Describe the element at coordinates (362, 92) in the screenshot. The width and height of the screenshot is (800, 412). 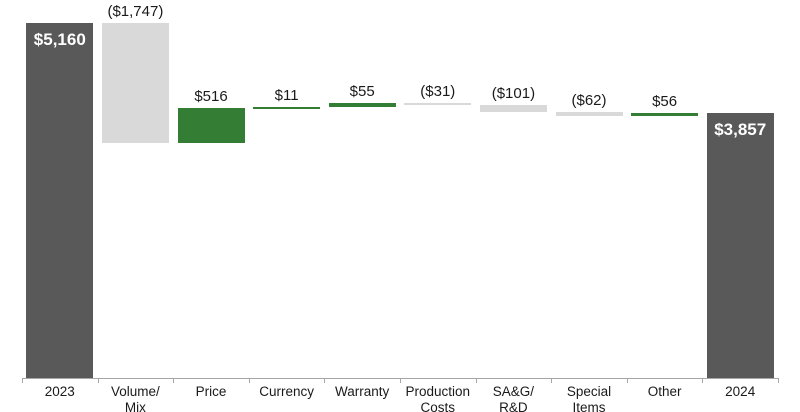
I see `value-label-warranty: $55` at that location.